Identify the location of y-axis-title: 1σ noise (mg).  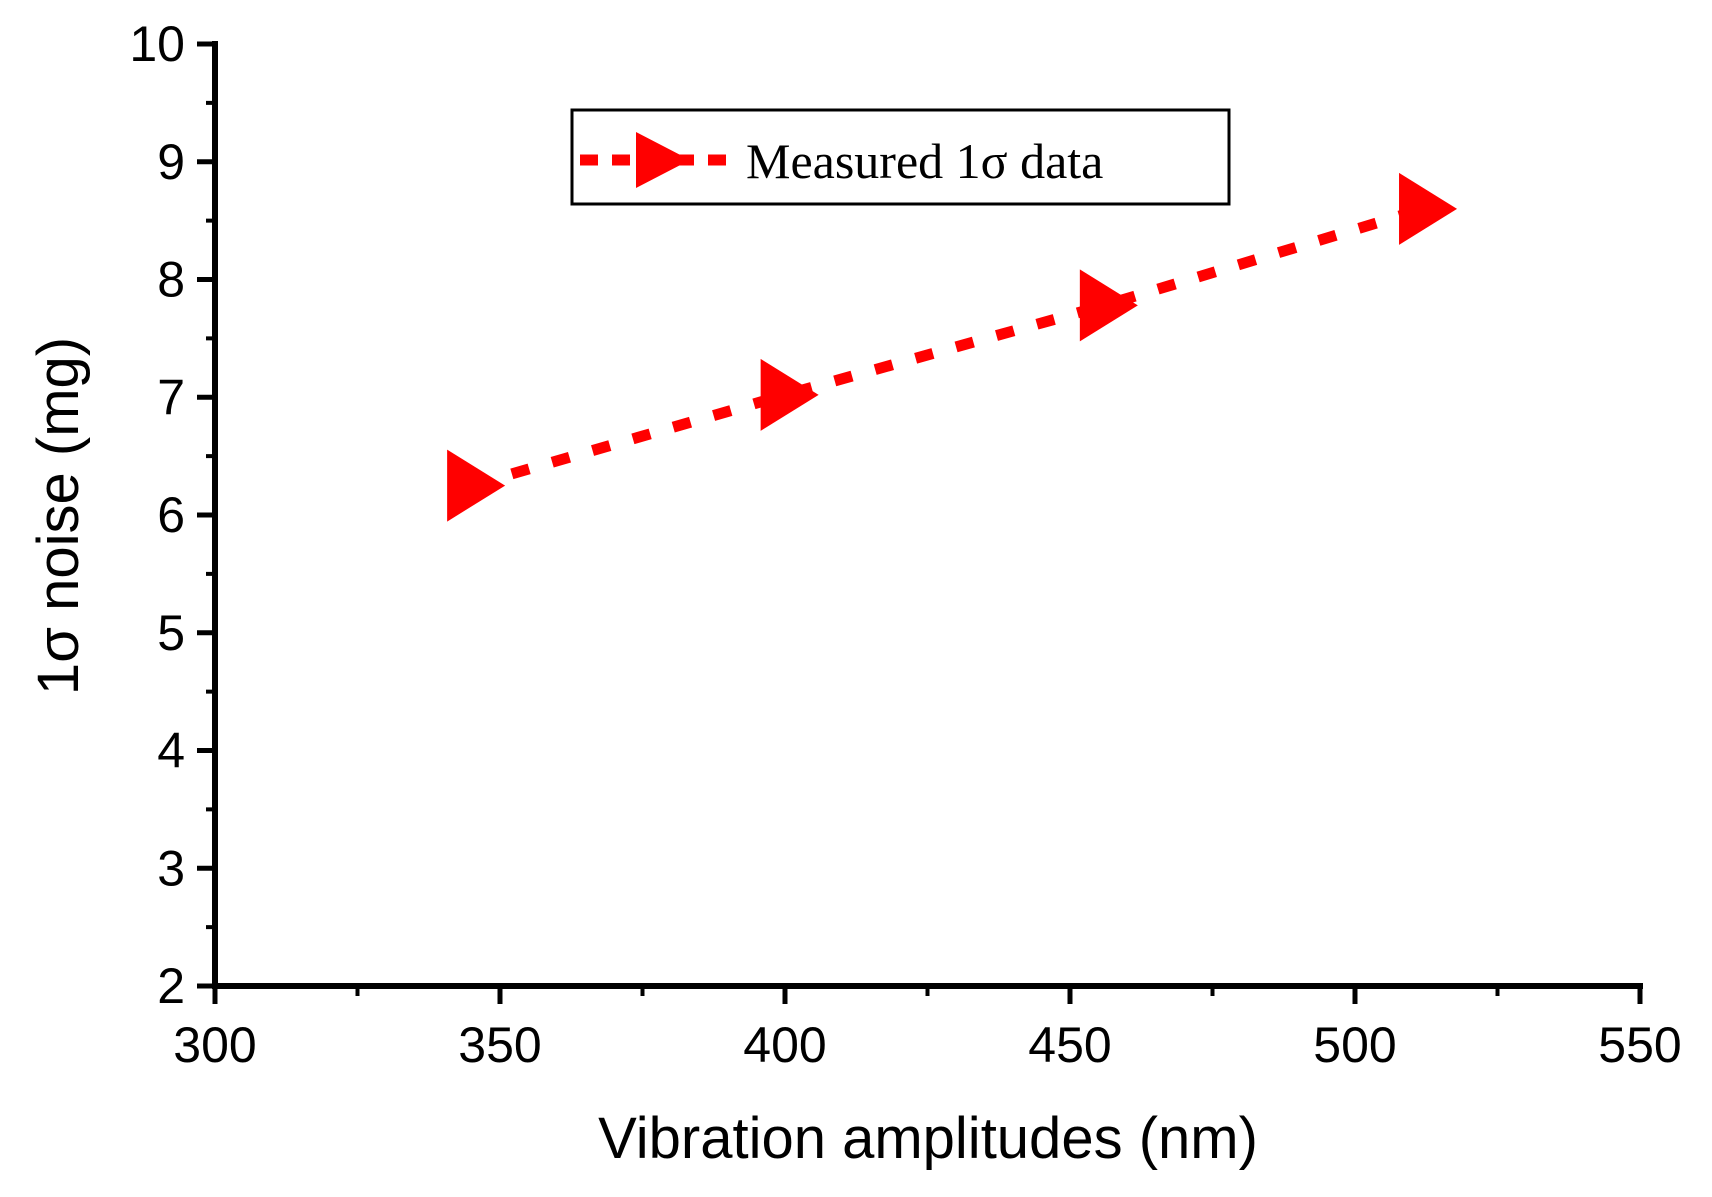
(58, 516).